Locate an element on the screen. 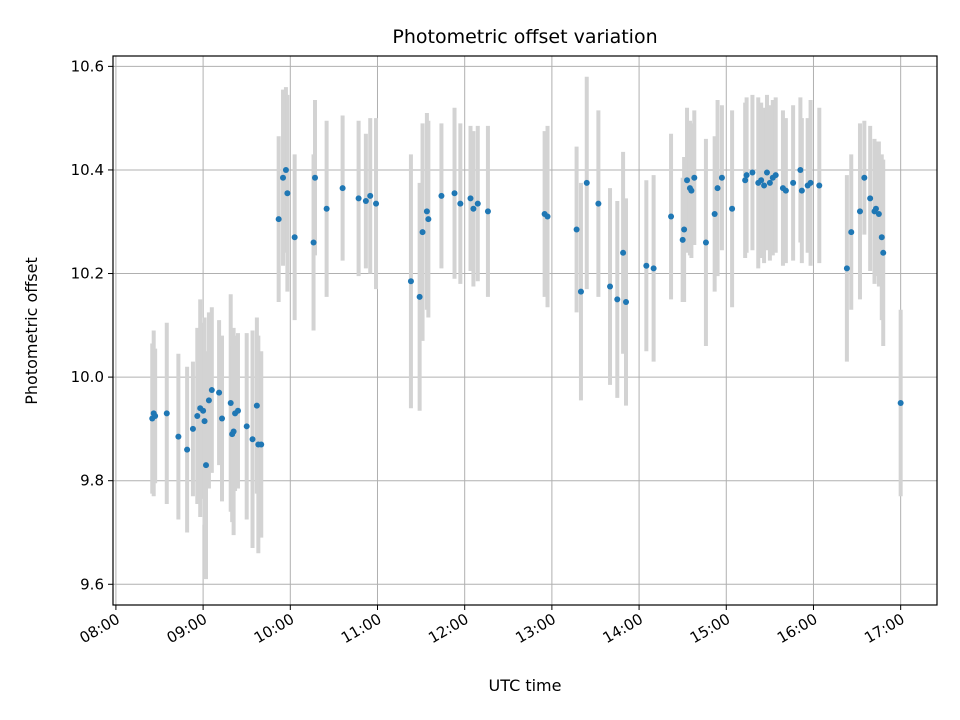 The height and width of the screenshot is (720, 960). y-tick-label: 9.6 is located at coordinates (92, 584).